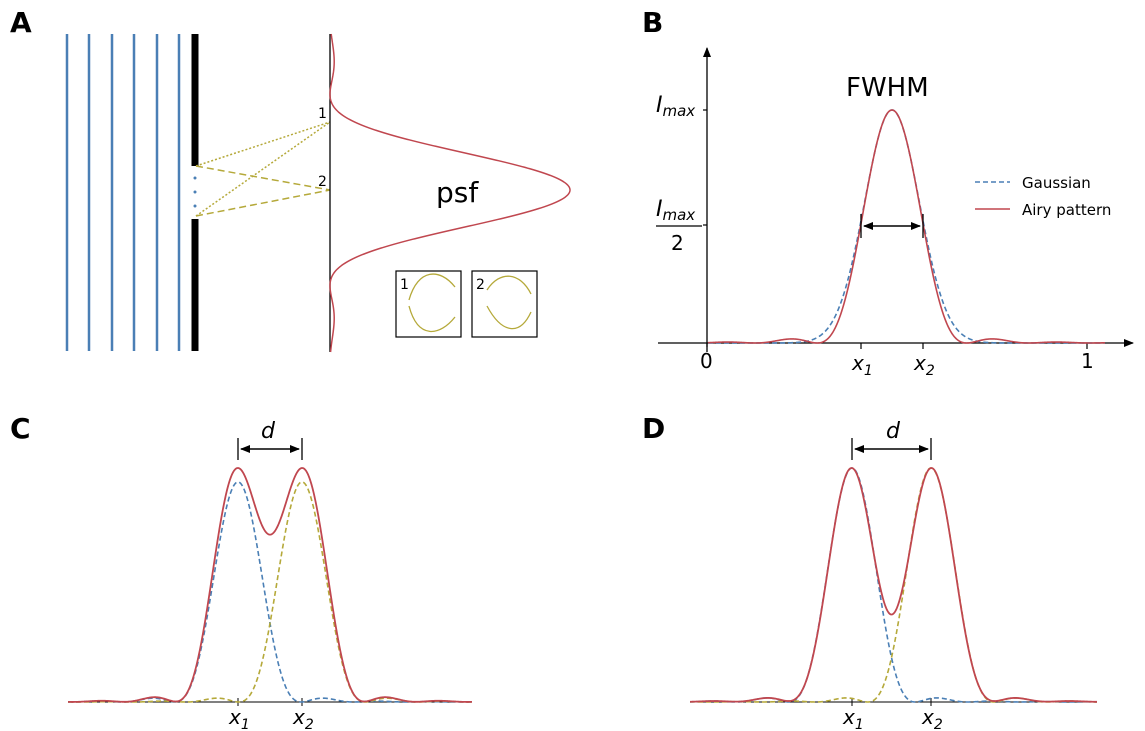 Image resolution: width=1145 pixels, height=731 pixels. What do you see at coordinates (1087, 361) in the screenshot?
I see `tick-1: 1` at bounding box center [1087, 361].